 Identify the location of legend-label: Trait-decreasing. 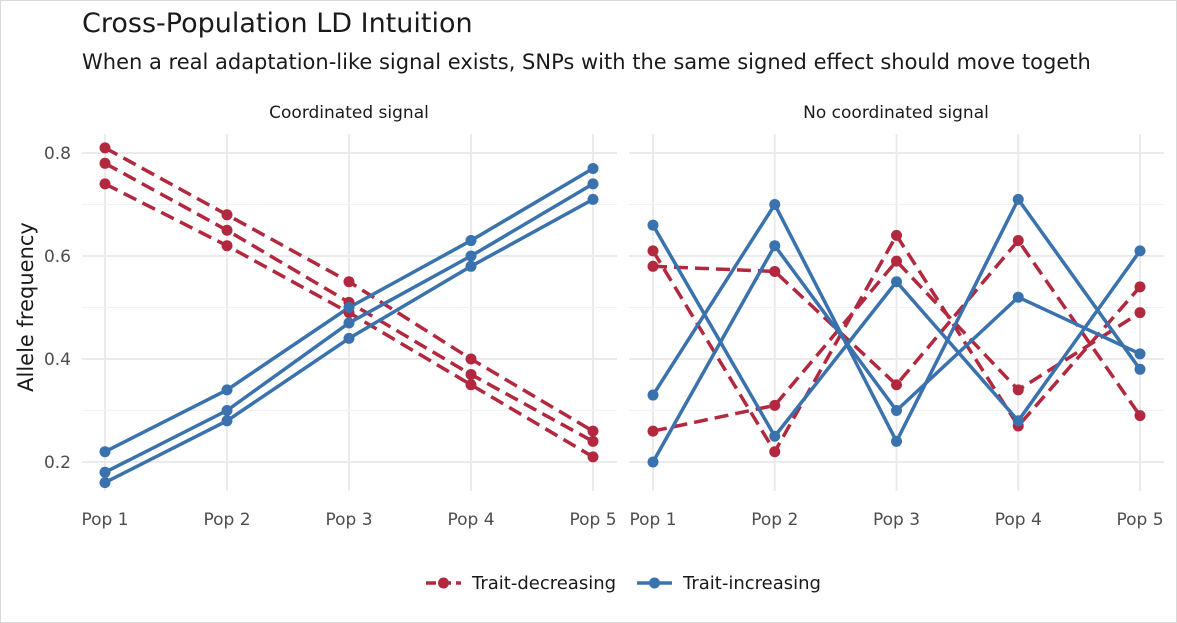
(543, 583).